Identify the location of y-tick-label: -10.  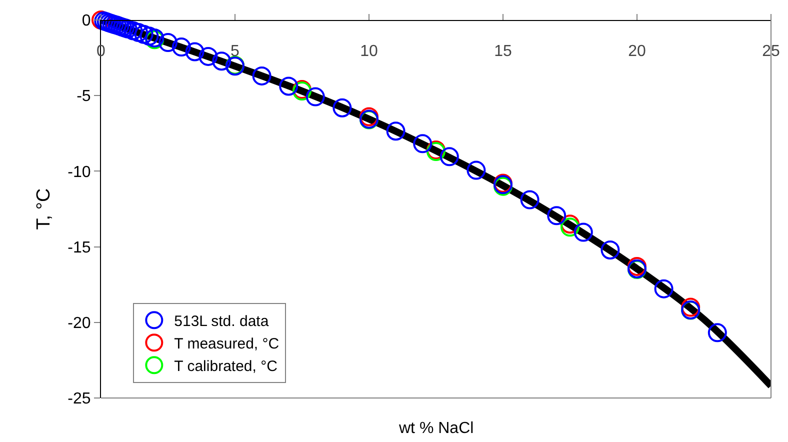
(79, 172).